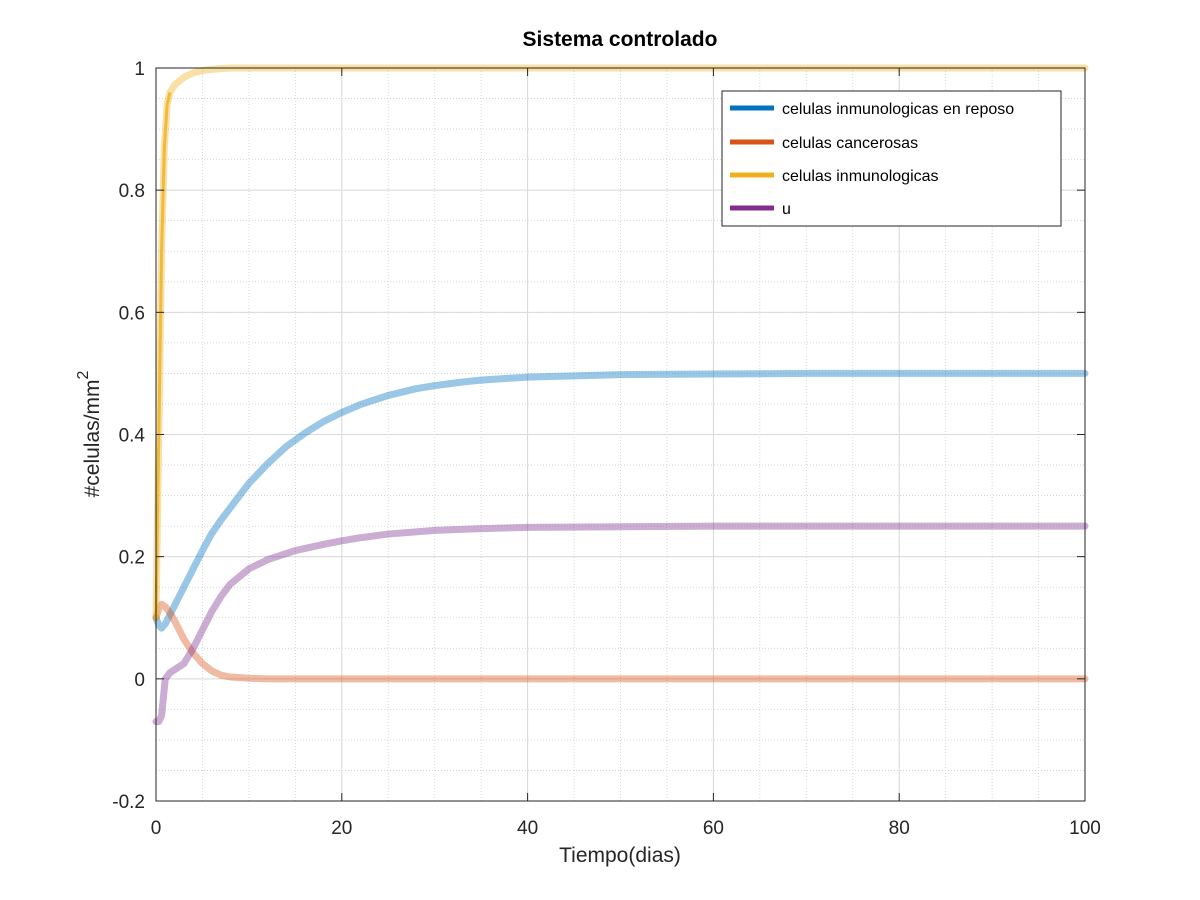  I want to click on y-tick-labels: -0.2 0 0.2 0.4 0.6 0.8 1, so click(128, 436).